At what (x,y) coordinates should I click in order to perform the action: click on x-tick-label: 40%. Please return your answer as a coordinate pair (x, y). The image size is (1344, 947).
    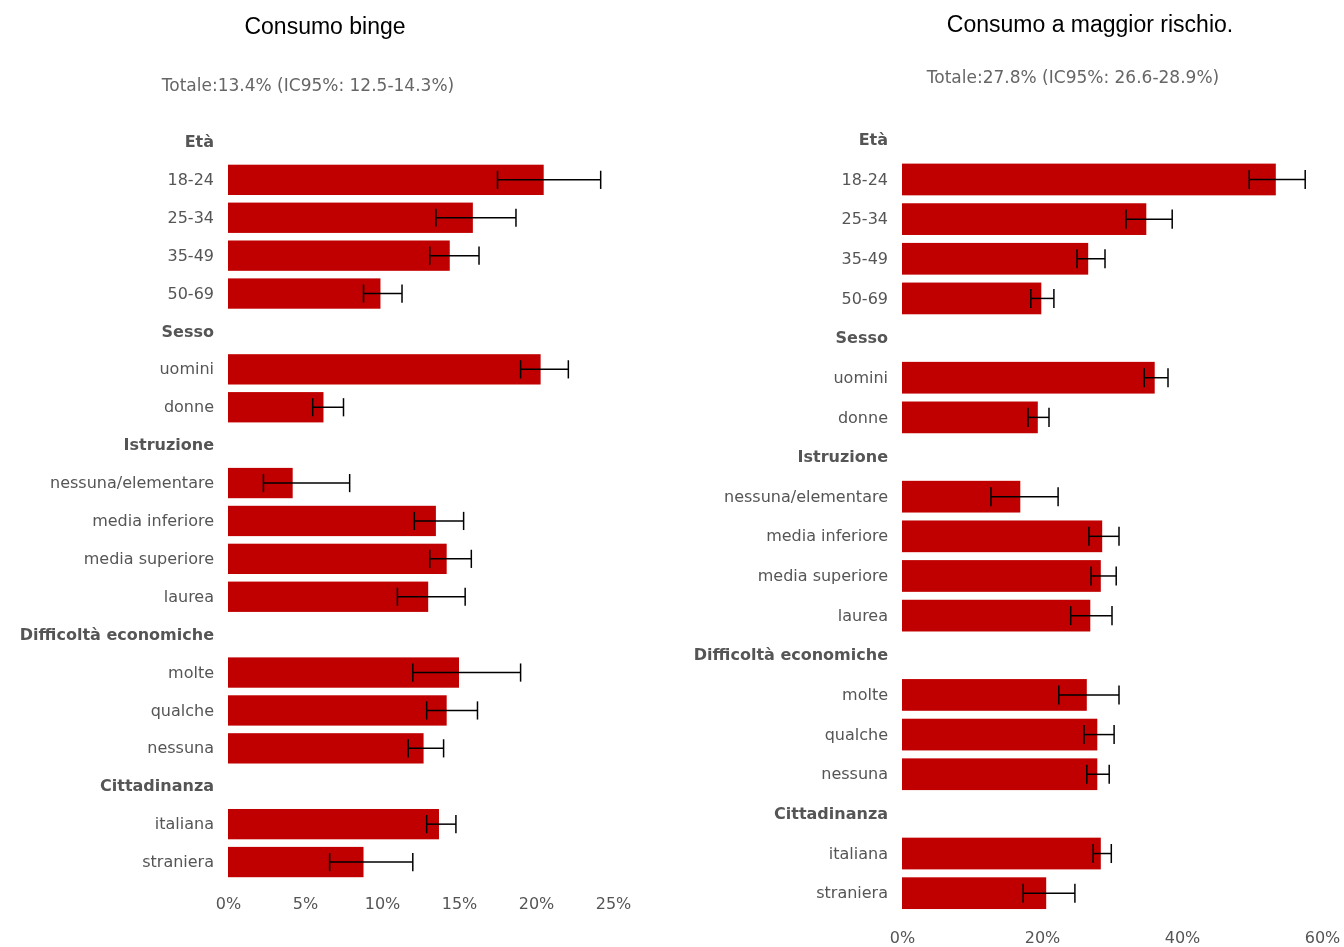
    Looking at the image, I should click on (1182, 937).